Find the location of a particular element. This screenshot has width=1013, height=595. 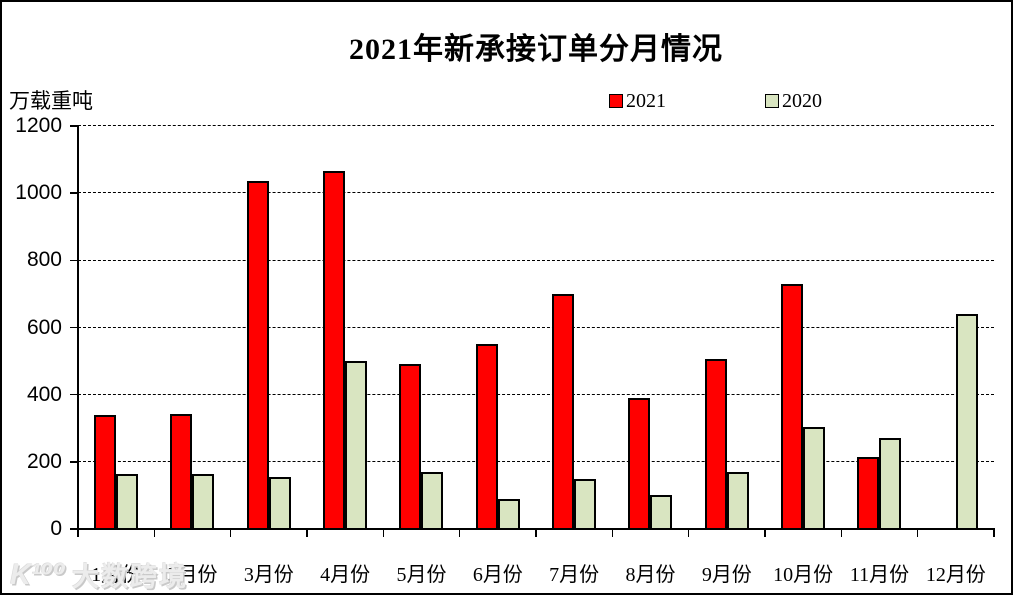

y-tick-label-0: 0 is located at coordinates (56, 528).